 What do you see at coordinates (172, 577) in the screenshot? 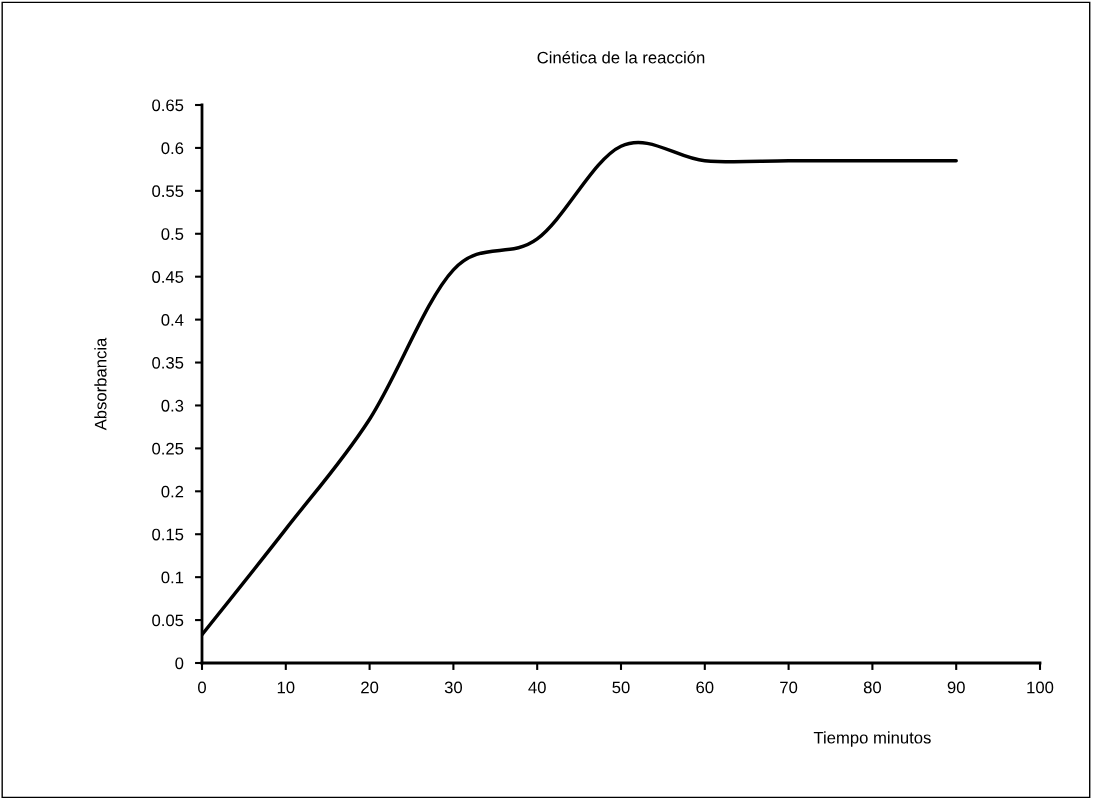
I see `y-tick-label: 0.1` at bounding box center [172, 577].